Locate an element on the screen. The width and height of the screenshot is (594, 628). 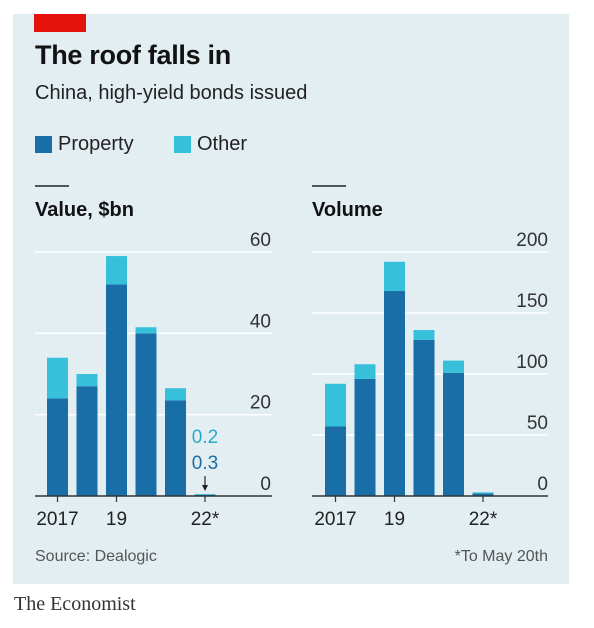
legend-item-property: Property is located at coordinates (84, 144).